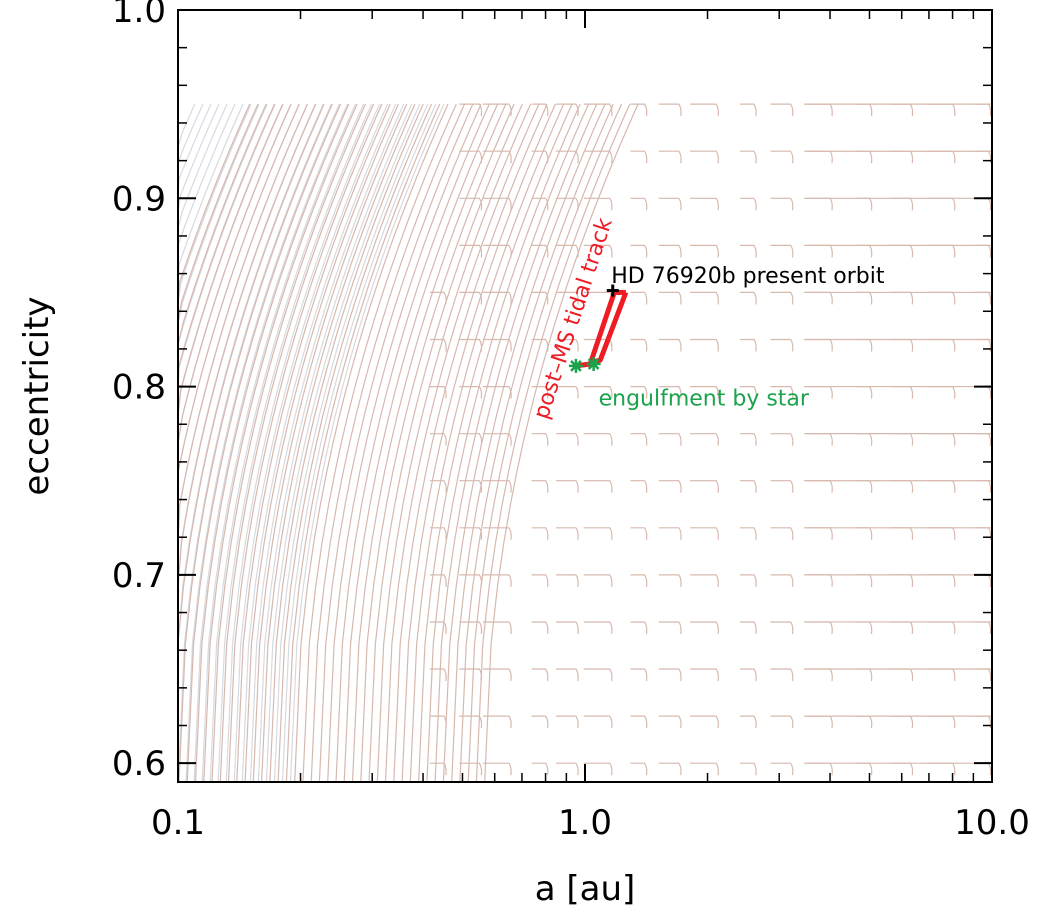  What do you see at coordinates (139, 388) in the screenshot?
I see `y-tick-label-2: 0.8` at bounding box center [139, 388].